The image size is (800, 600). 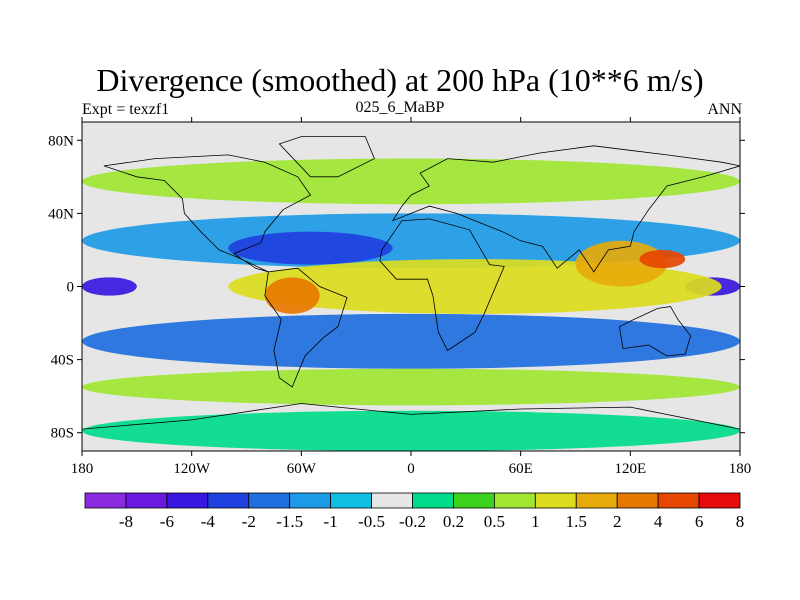 I want to click on colorbar-label: -1.5, so click(x=289, y=521).